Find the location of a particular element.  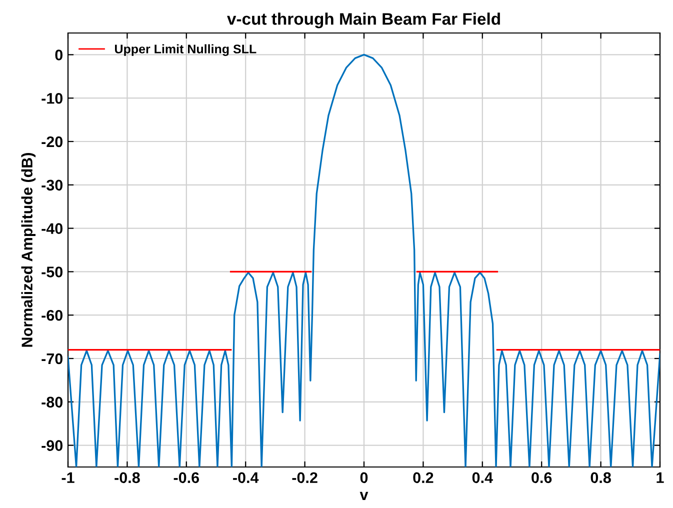

x-tick-label: -0.2 is located at coordinates (305, 478).